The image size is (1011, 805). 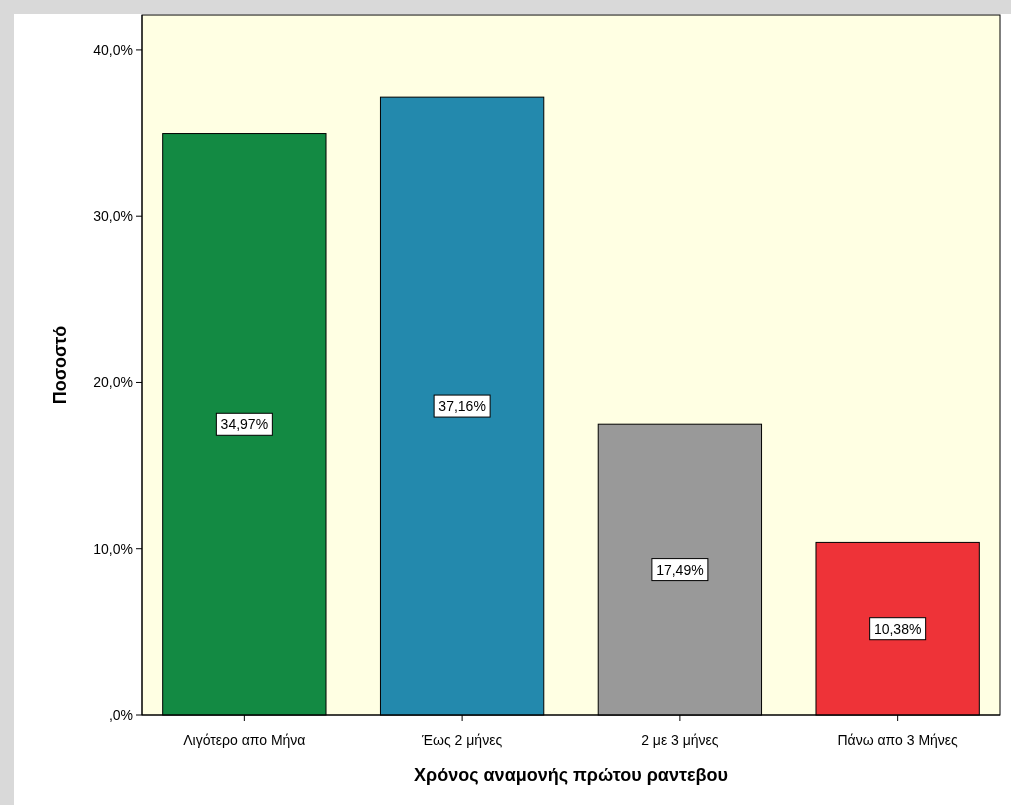 I want to click on x-tick-label: 2 με 3 μήνες, so click(x=680, y=740).